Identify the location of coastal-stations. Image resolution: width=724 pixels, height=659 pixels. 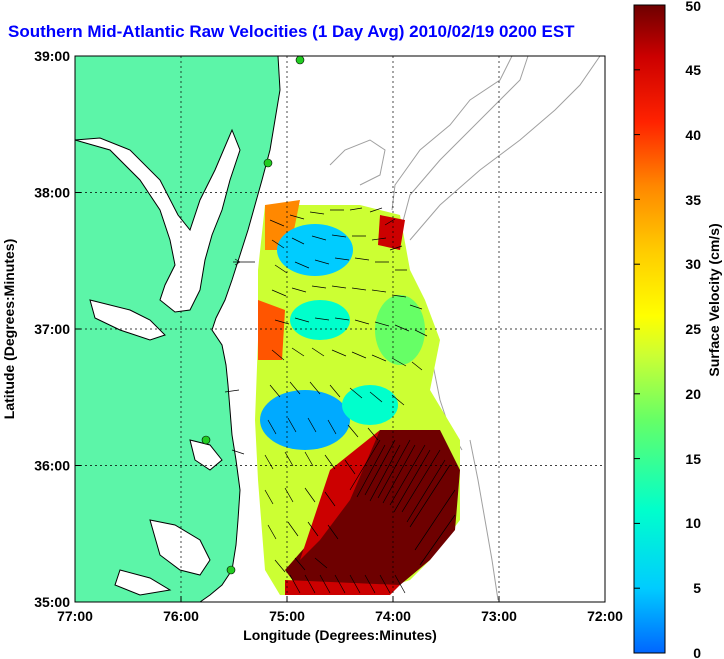
(253, 315).